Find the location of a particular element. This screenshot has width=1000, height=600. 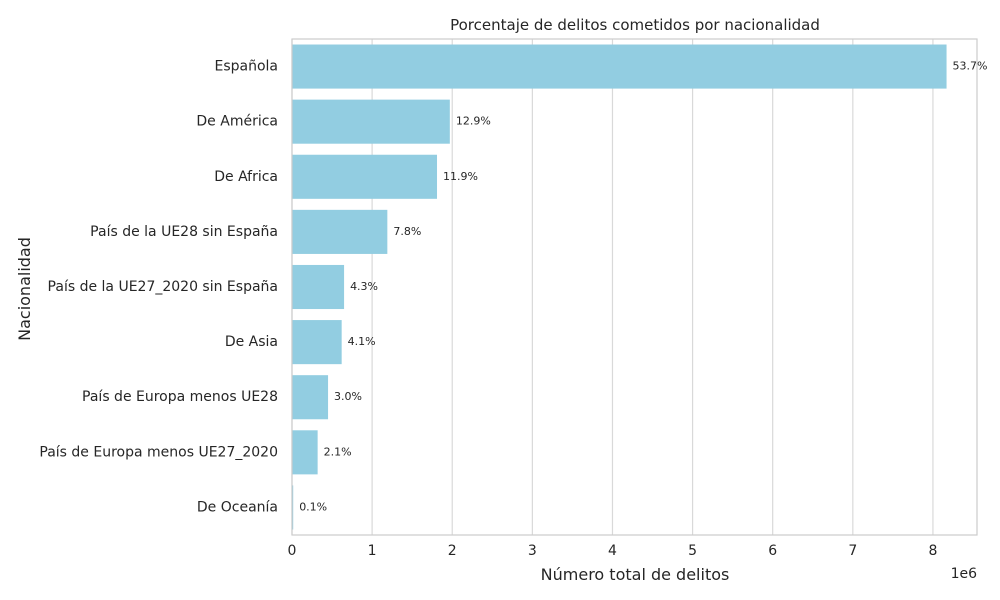

data-label-1: 12.9% is located at coordinates (473, 121).